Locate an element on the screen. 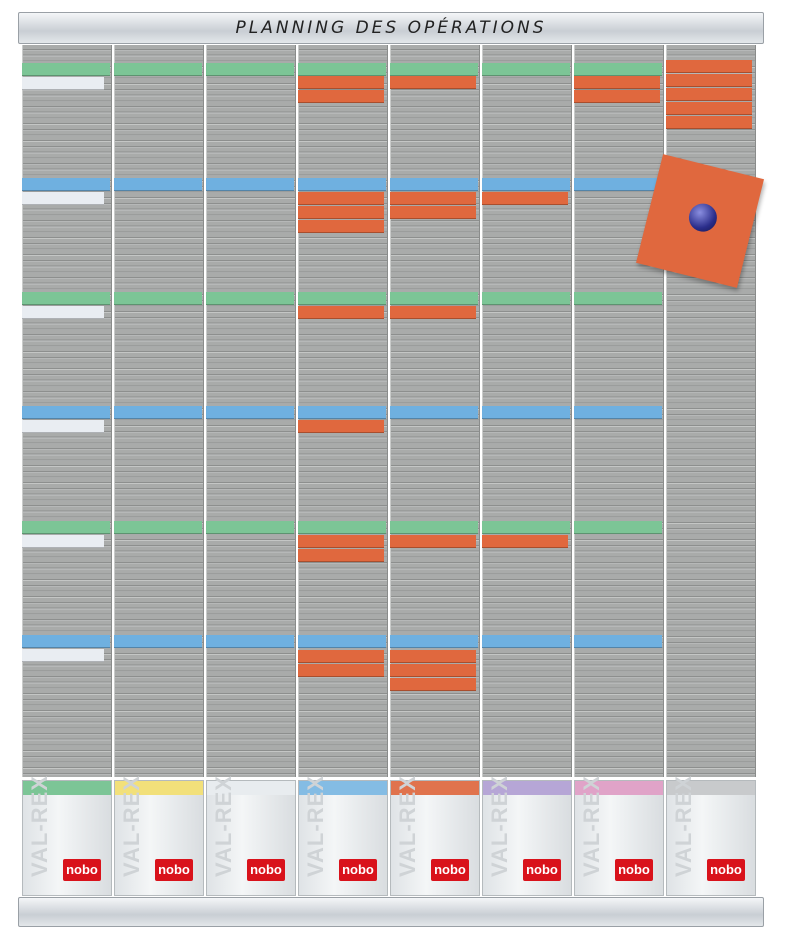 The image size is (789, 945). top-rail: PLANNING DES OPÉRATIONS is located at coordinates (391, 28).